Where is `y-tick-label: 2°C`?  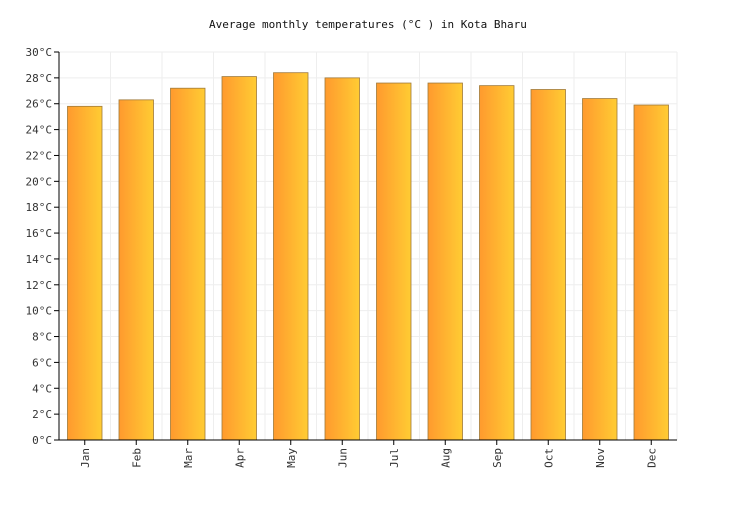
y-tick-label: 2°C is located at coordinates (42, 414).